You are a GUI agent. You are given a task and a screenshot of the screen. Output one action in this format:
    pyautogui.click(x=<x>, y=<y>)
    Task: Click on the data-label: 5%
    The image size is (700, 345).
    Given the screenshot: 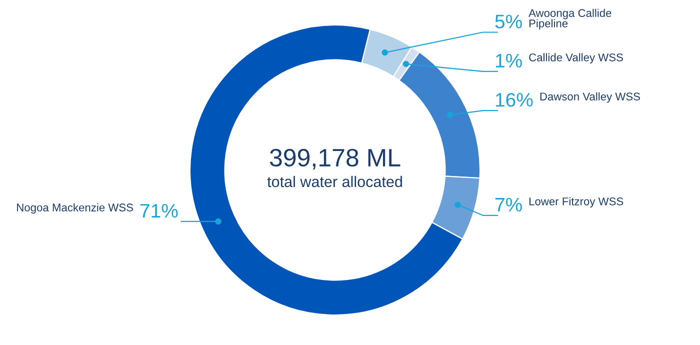 What is the action you would take?
    pyautogui.click(x=508, y=21)
    